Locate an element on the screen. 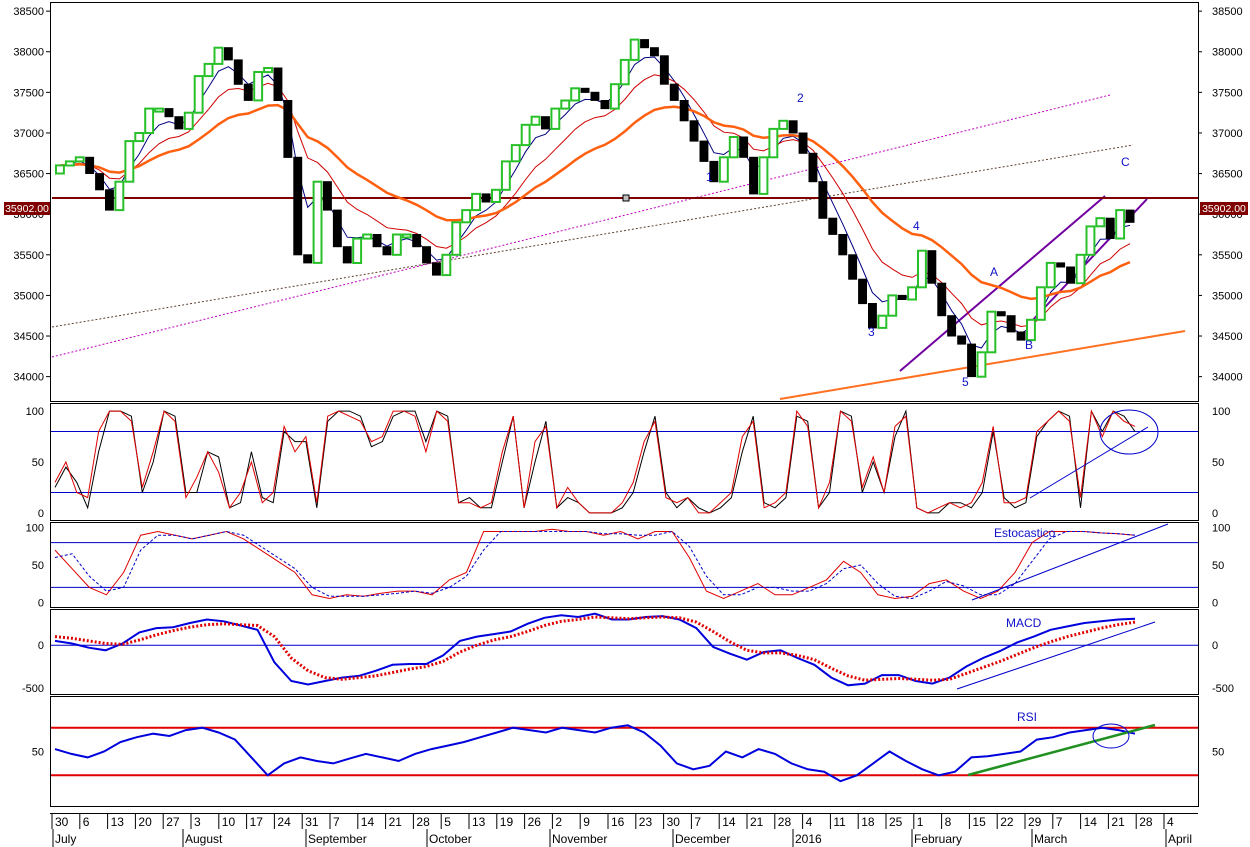 The image size is (1250, 847). price-label-right: 35902.00 is located at coordinates (1224, 208).